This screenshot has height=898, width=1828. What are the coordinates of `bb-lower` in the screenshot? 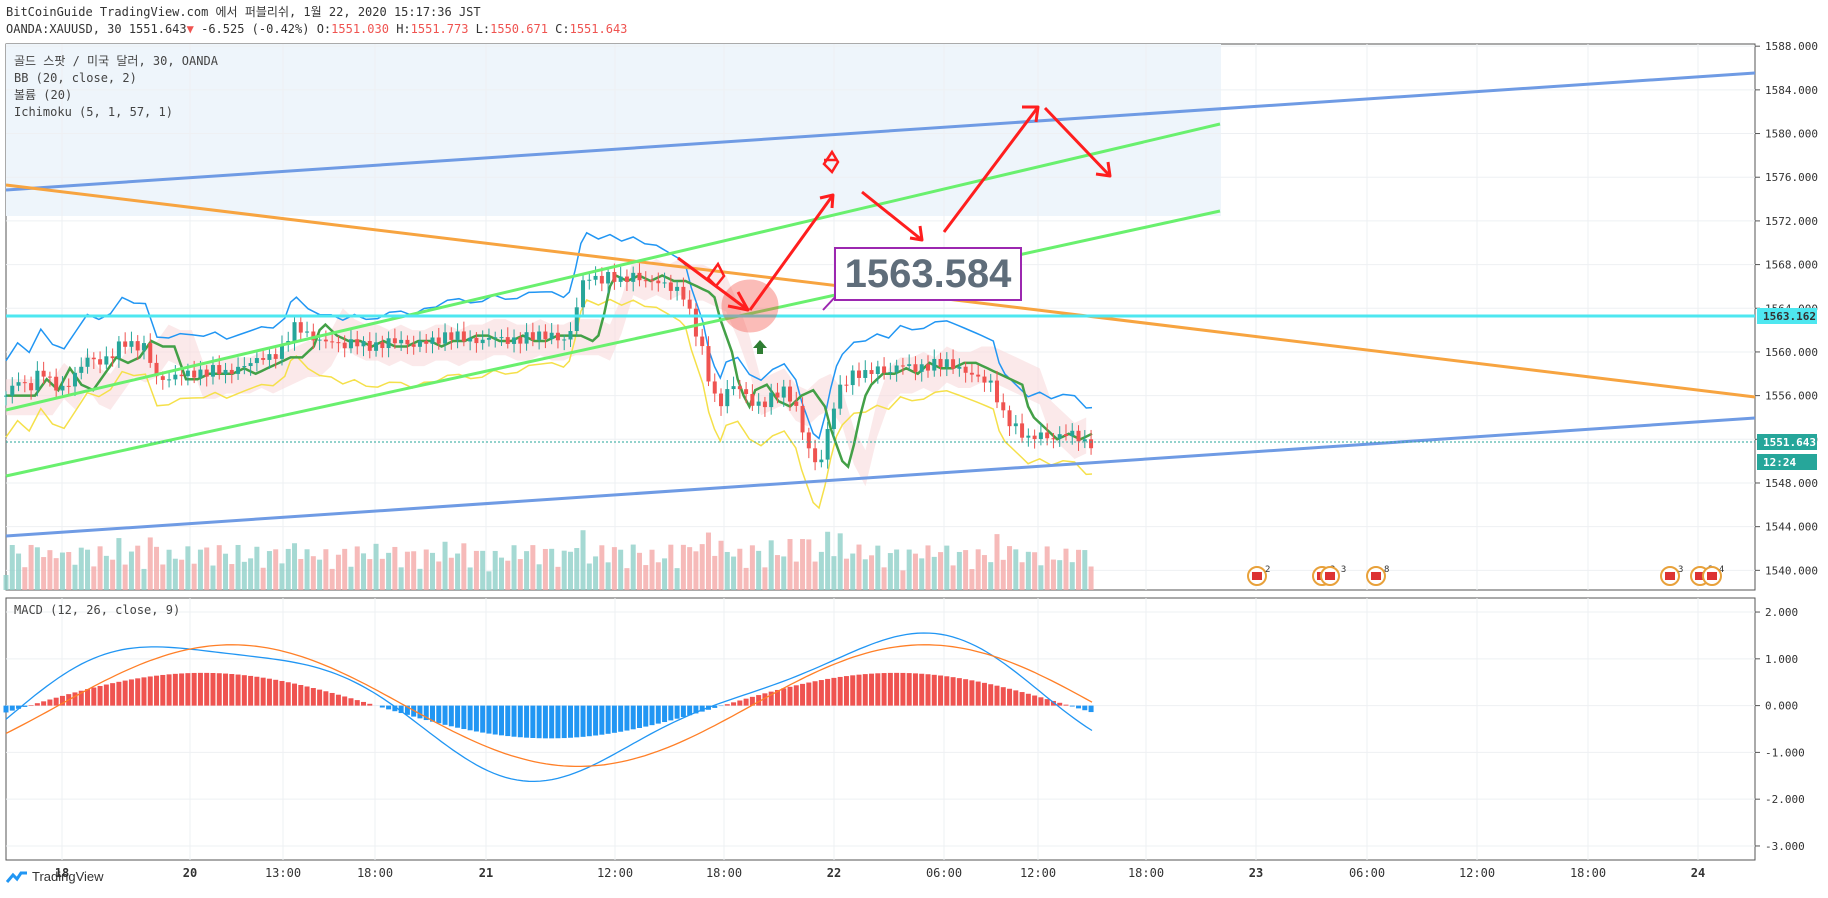 It's located at (549, 404).